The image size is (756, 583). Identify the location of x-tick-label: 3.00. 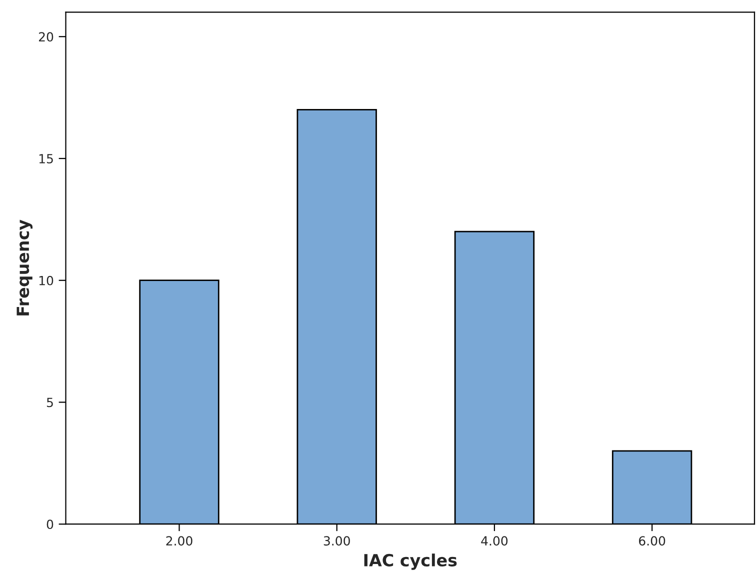
(337, 541).